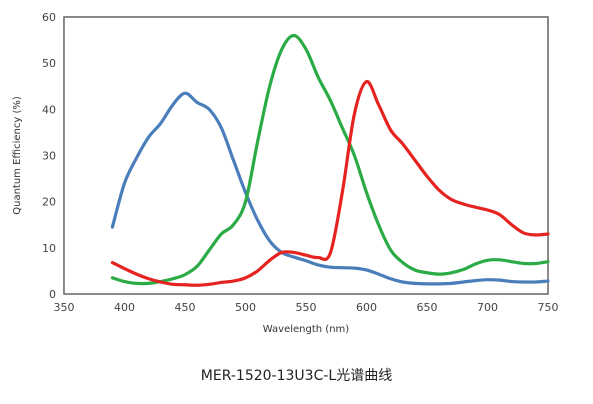  Describe the element at coordinates (17, 155) in the screenshot. I see `y-axis-label: Quantum Efficiency (%)` at that location.